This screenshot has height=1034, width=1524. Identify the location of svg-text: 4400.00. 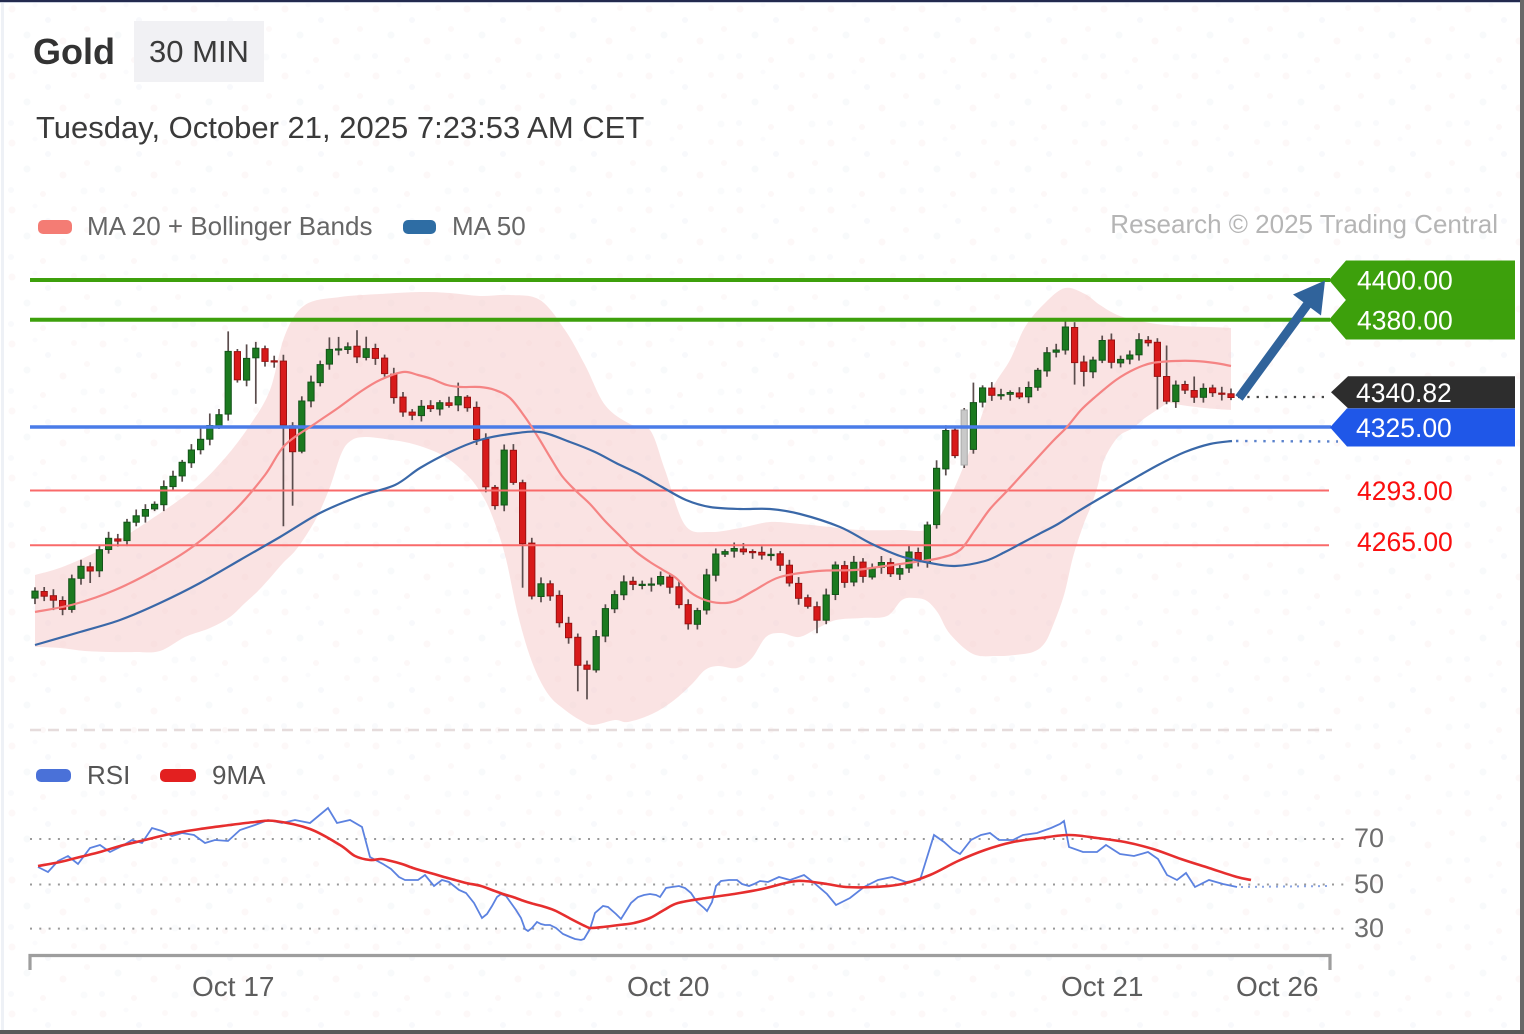
(1405, 281).